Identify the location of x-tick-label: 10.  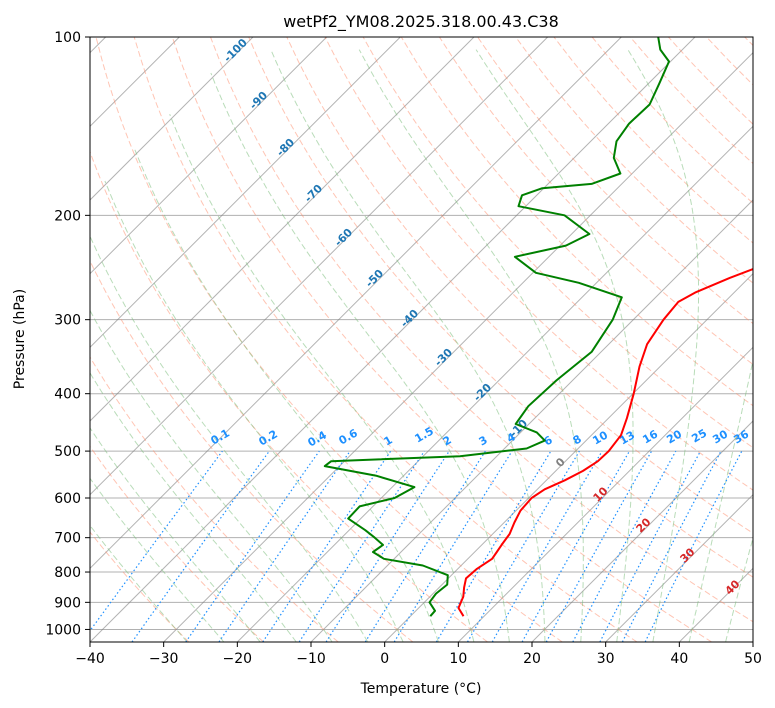
(458, 659).